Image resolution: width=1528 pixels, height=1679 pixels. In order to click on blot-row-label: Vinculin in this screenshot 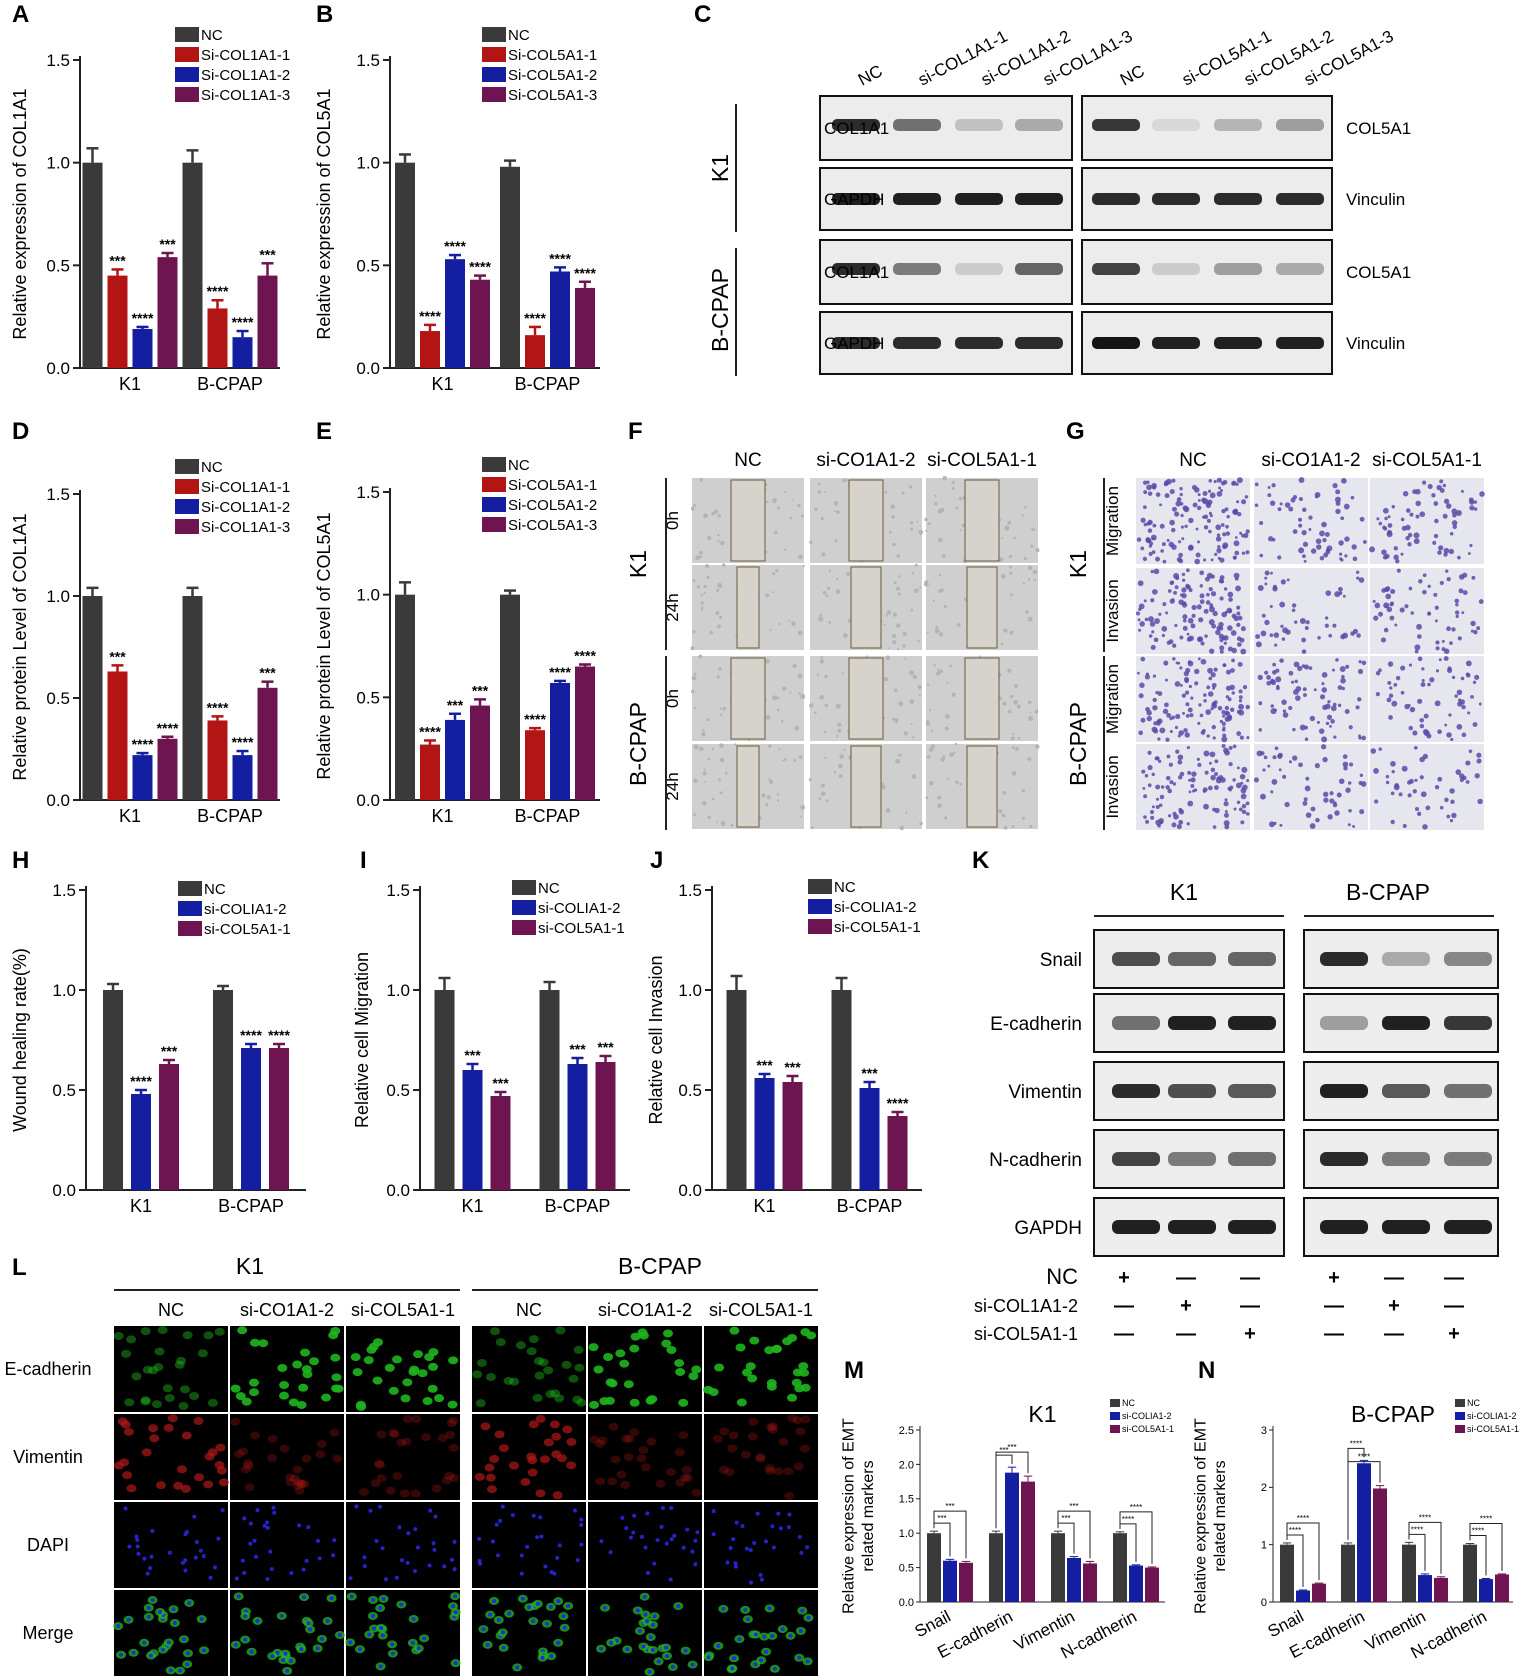, I will do `click(1375, 199)`.